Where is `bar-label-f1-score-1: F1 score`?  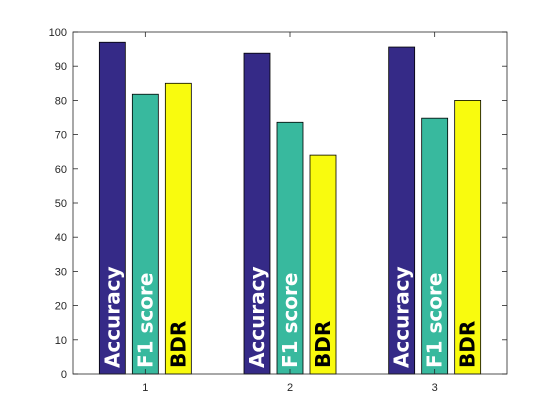
bar-label-f1-score-1: F1 score is located at coordinates (145, 320).